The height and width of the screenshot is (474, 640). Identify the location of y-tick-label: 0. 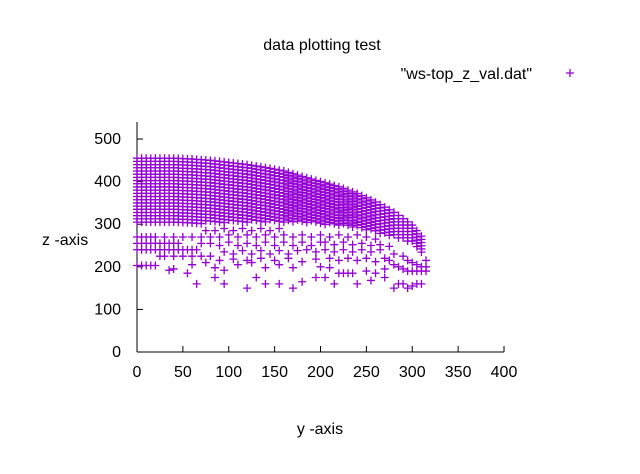
(116, 352).